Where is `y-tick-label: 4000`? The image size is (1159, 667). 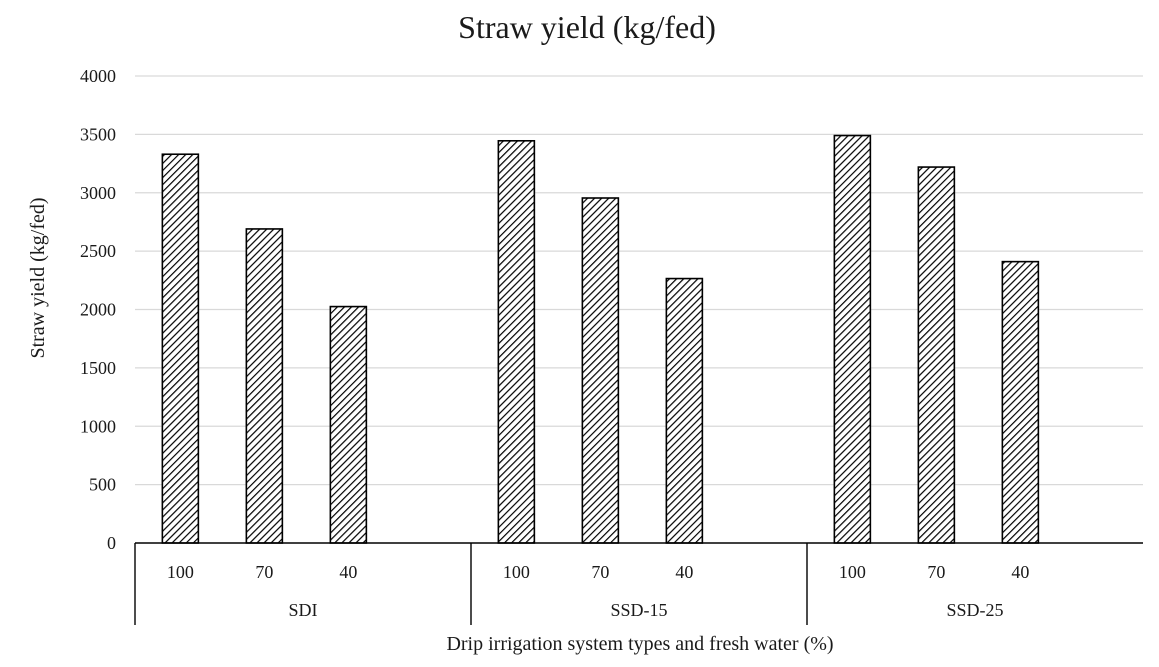
y-tick-label: 4000 is located at coordinates (98, 76).